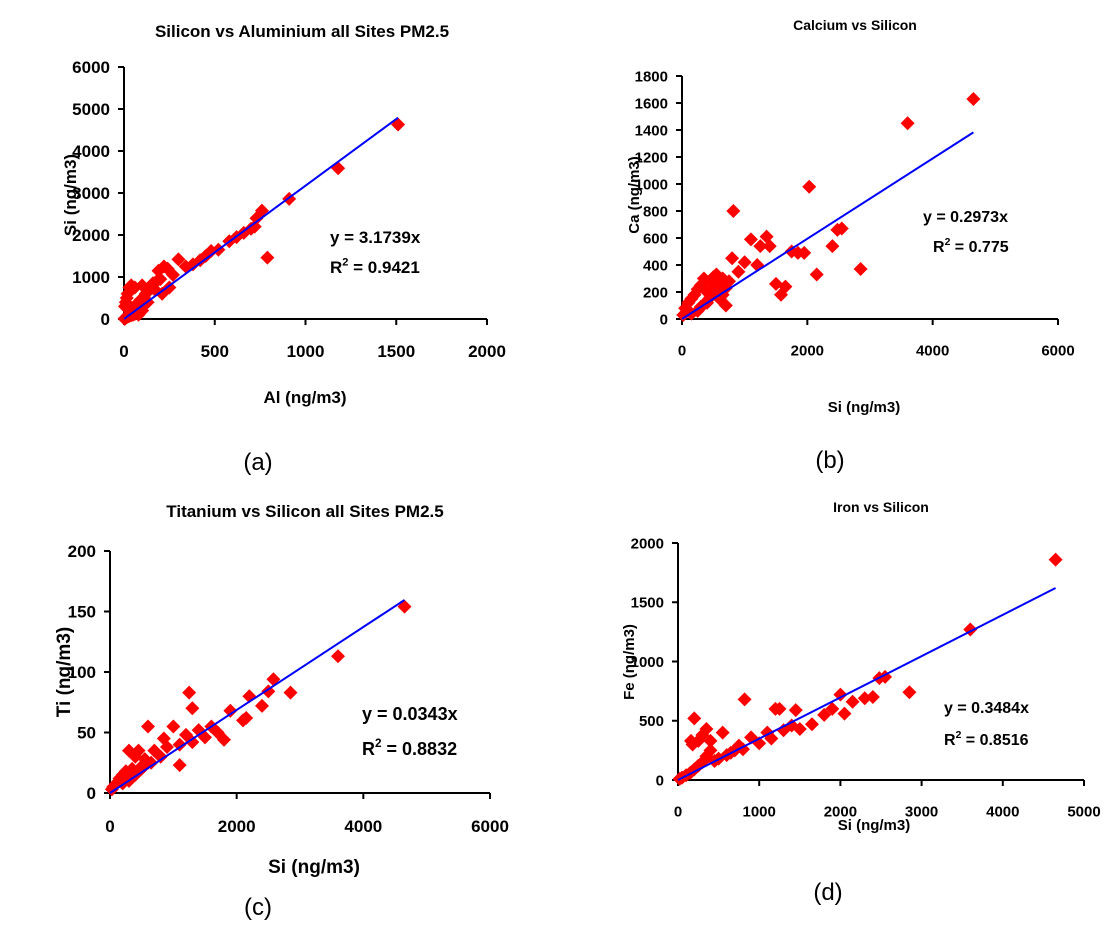  I want to click on x-tick-label: 1500, so click(396, 351).